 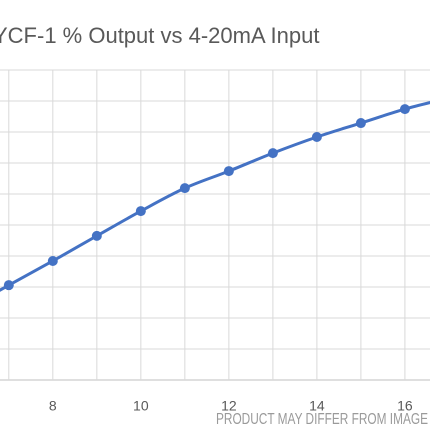 I want to click on watermark: PRODUCT MAY DIFFER FROM IMAGE, so click(x=322, y=419).